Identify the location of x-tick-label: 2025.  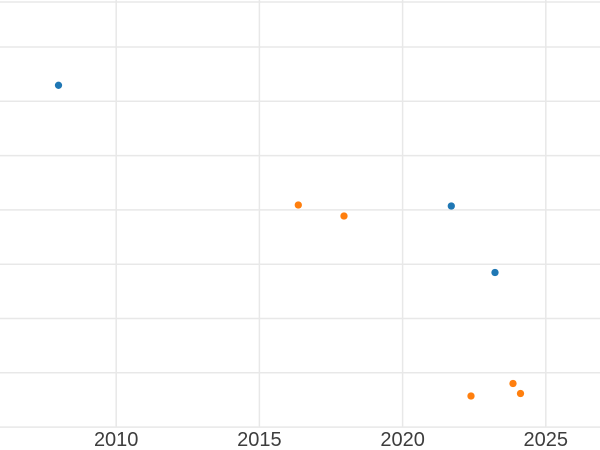
(546, 439).